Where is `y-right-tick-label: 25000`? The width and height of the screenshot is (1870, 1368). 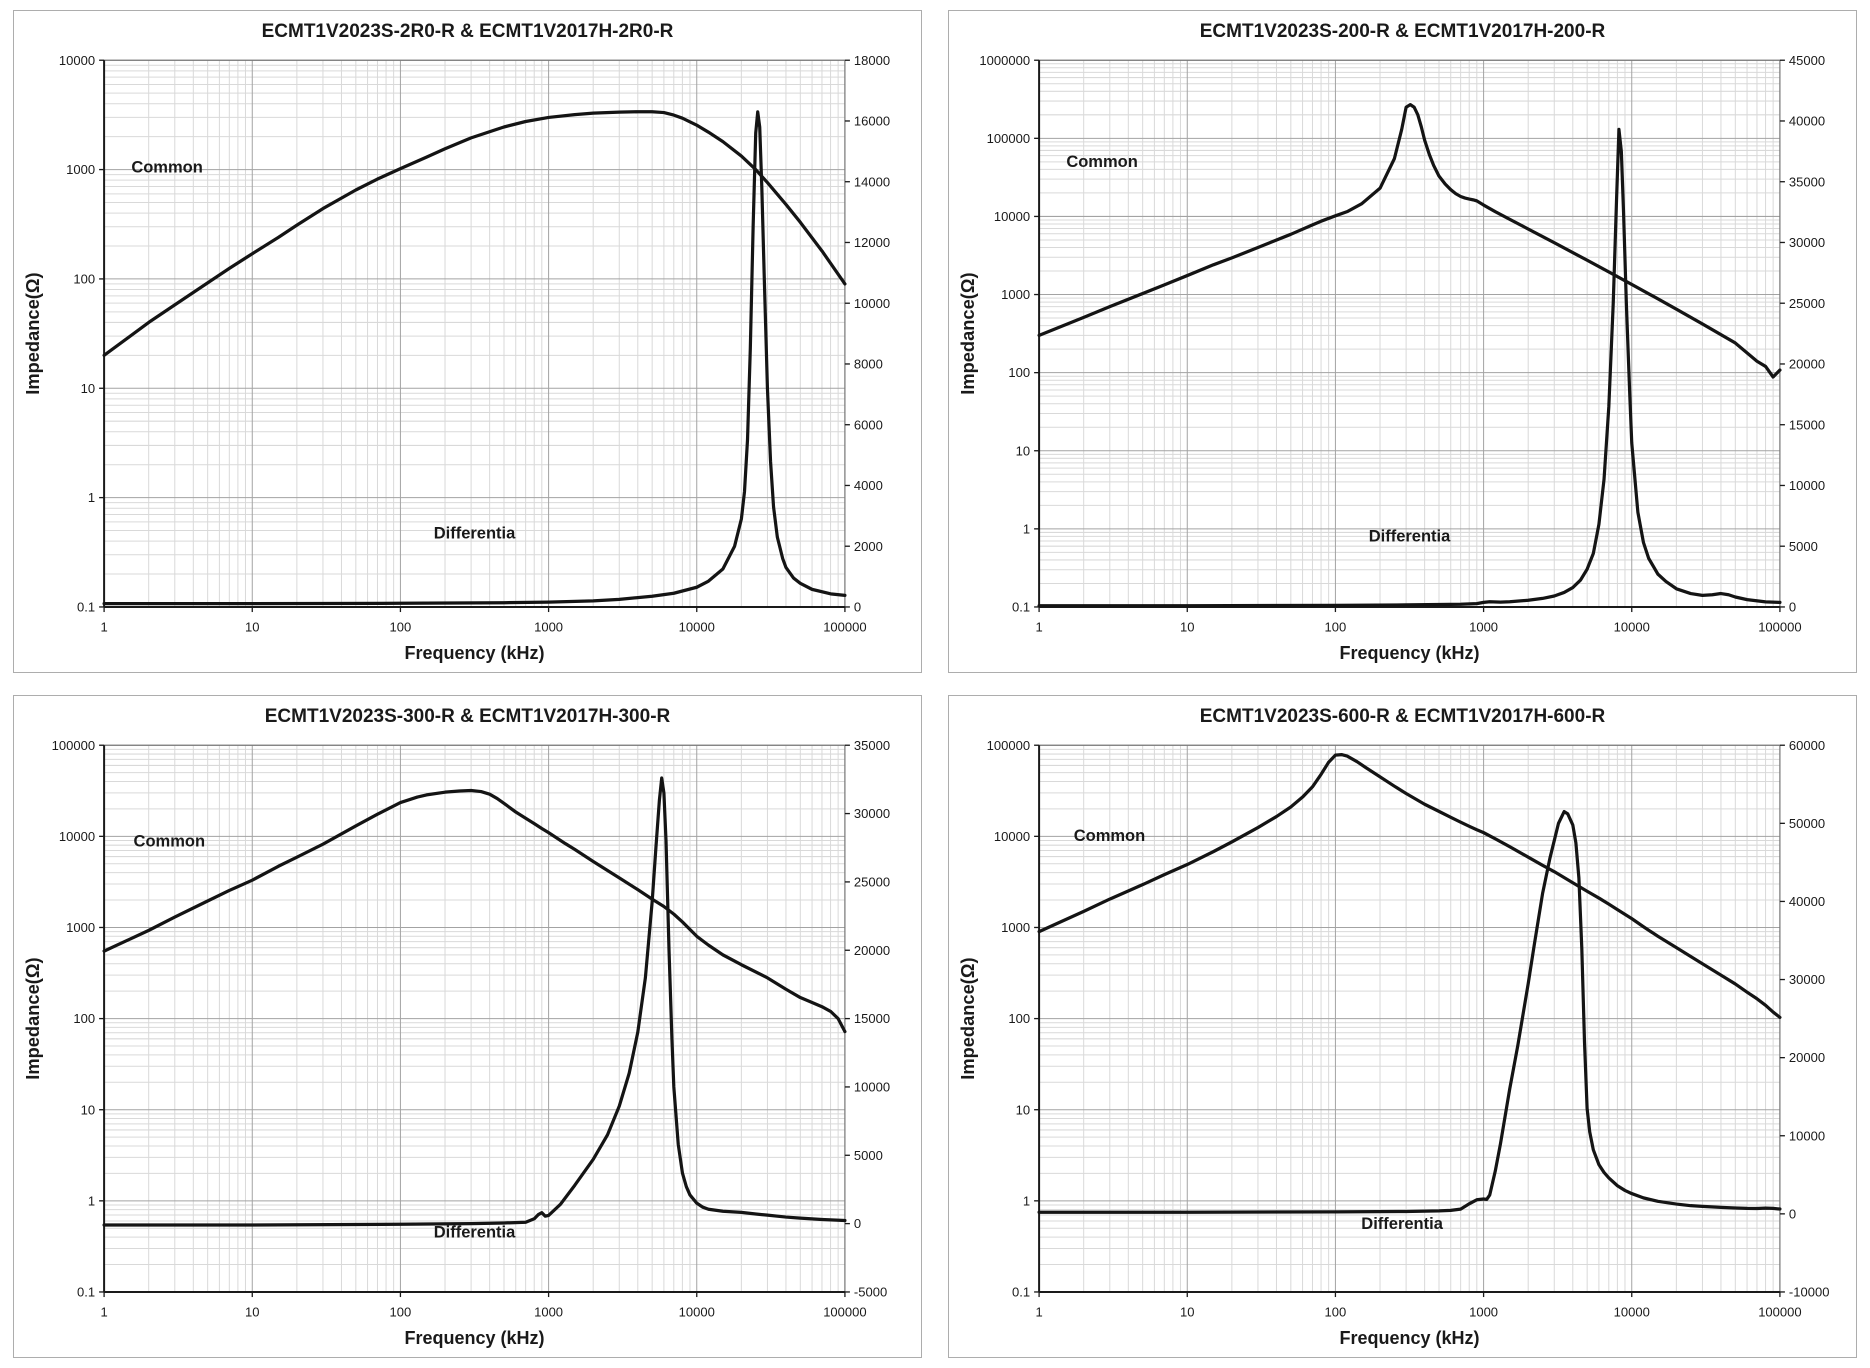 y-right-tick-label: 25000 is located at coordinates (1807, 303).